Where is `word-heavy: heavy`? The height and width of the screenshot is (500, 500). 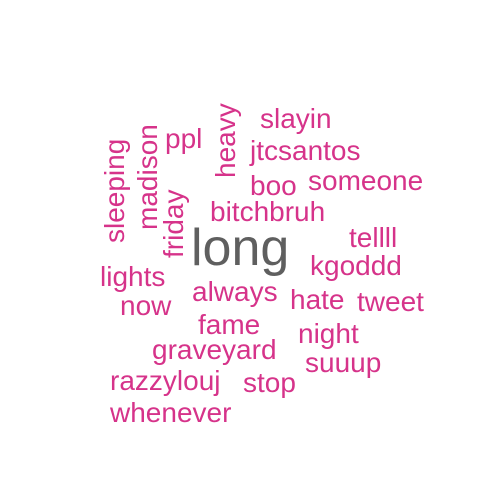
word-heavy: heavy is located at coordinates (225, 140).